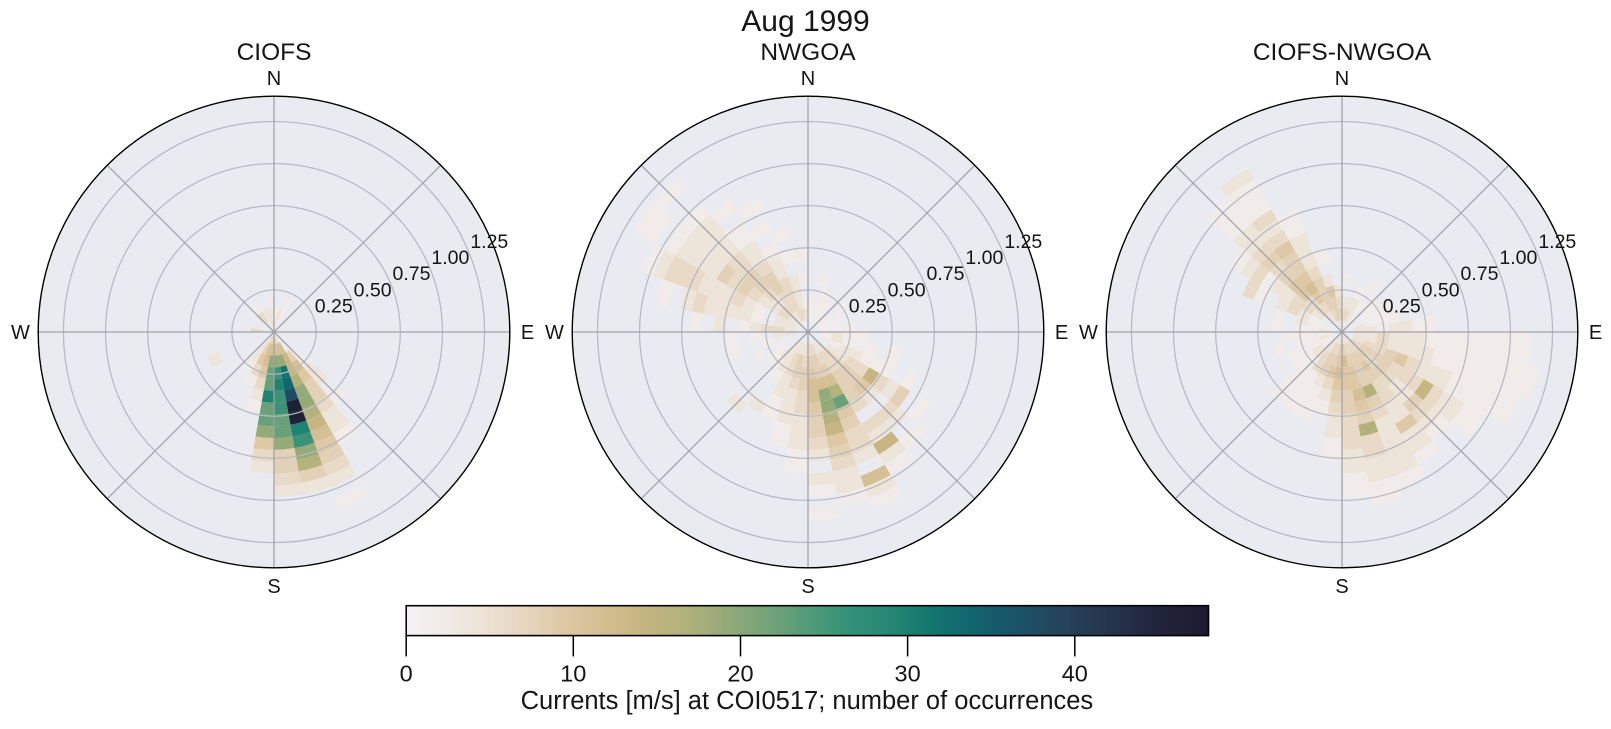 Image resolution: width=1611 pixels, height=729 pixels. Describe the element at coordinates (908, 673) in the screenshot. I see `svg-text: 30` at that location.